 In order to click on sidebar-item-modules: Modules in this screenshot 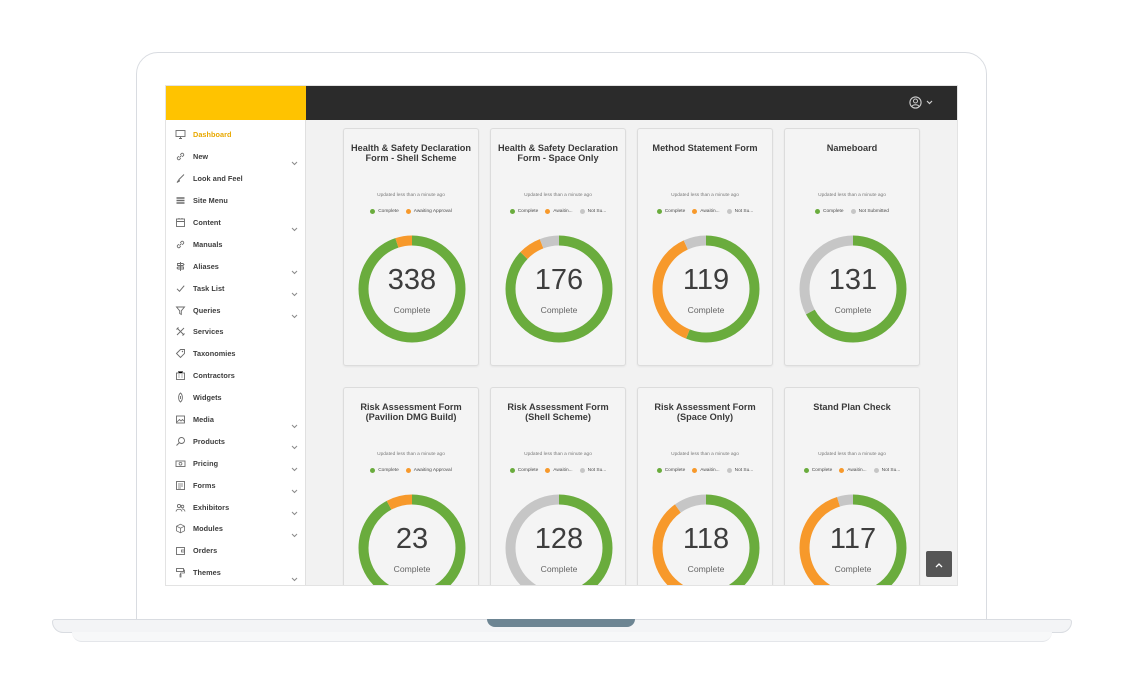, I will do `click(235, 529)`.